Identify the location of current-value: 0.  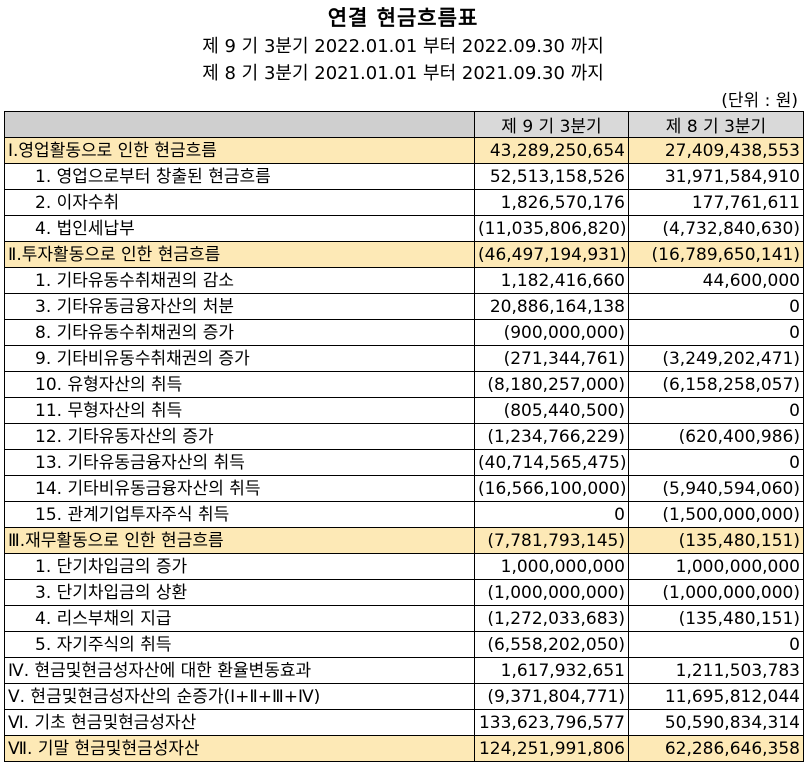
(551, 514).